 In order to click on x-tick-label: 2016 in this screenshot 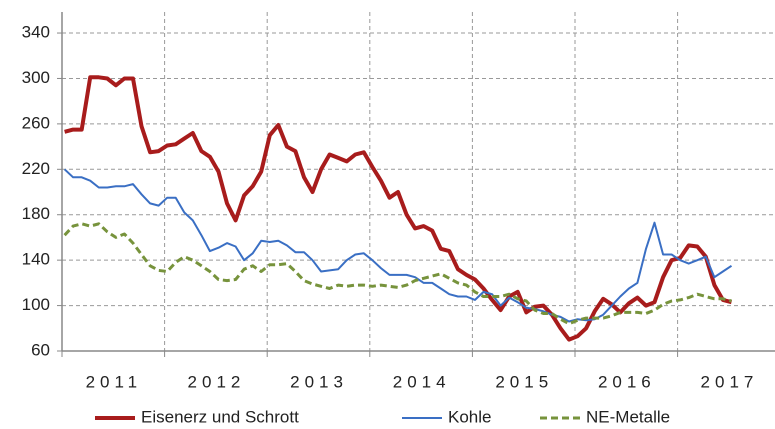, I will do `click(627, 381)`.